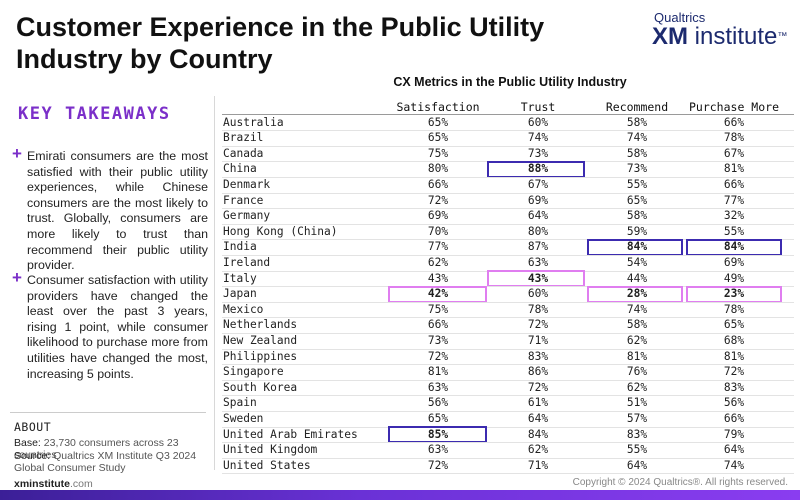 This screenshot has width=800, height=500. Describe the element at coordinates (670, 36) in the screenshot. I see `brand-logo-xm: XM` at that location.